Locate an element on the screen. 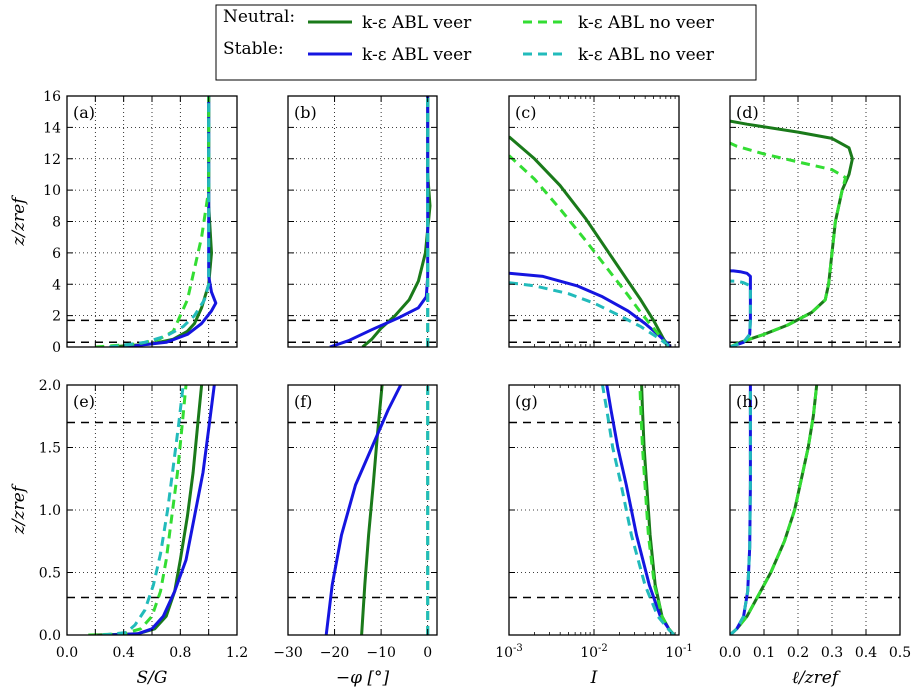 The height and width of the screenshot is (690, 919). panel-1: (a) 0 2 4 6 8 10 12 14 16 z/zref is located at coordinates (123, 222).